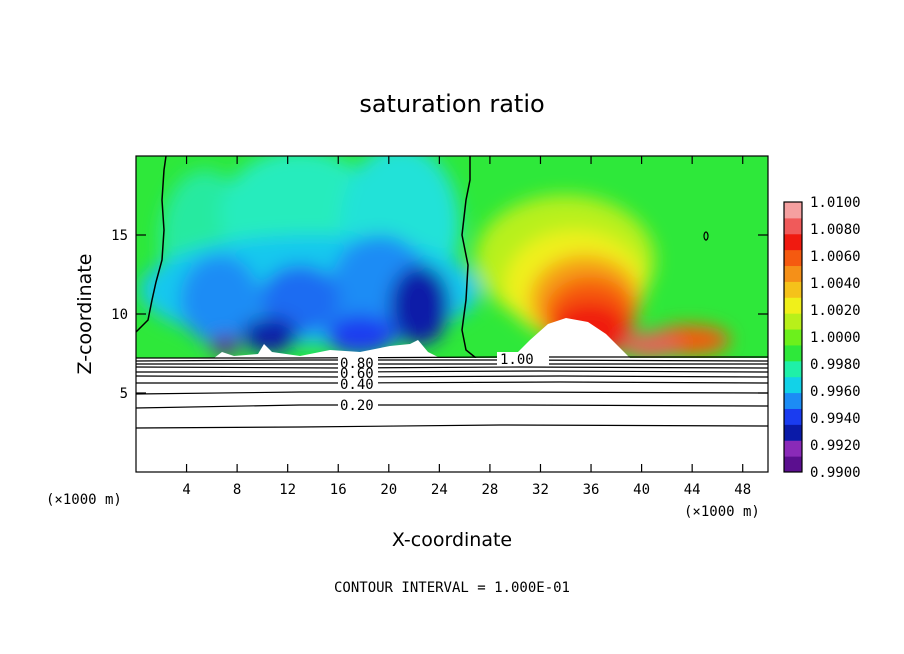 The width and height of the screenshot is (904, 654). Describe the element at coordinates (327, 349) in the screenshot. I see `white-region-left` at that location.